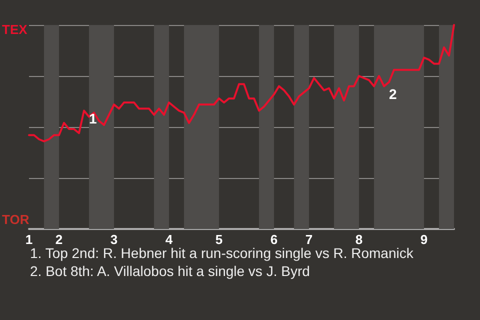 The width and height of the screenshot is (480, 320). What do you see at coordinates (93, 118) in the screenshot?
I see `annotation: 1` at bounding box center [93, 118].